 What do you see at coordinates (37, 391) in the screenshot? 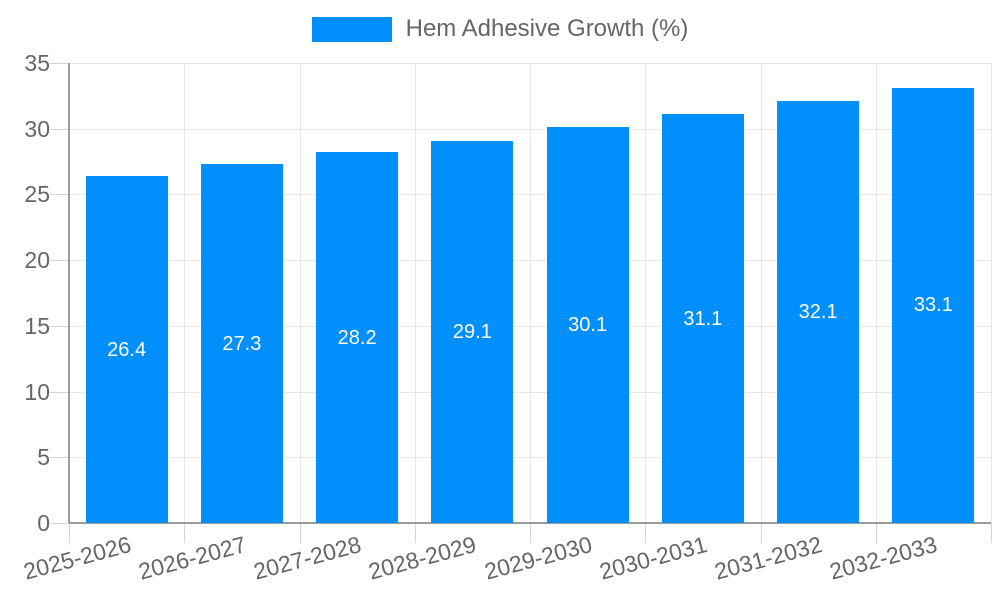
I see `y-axis-label: 10` at bounding box center [37, 391].